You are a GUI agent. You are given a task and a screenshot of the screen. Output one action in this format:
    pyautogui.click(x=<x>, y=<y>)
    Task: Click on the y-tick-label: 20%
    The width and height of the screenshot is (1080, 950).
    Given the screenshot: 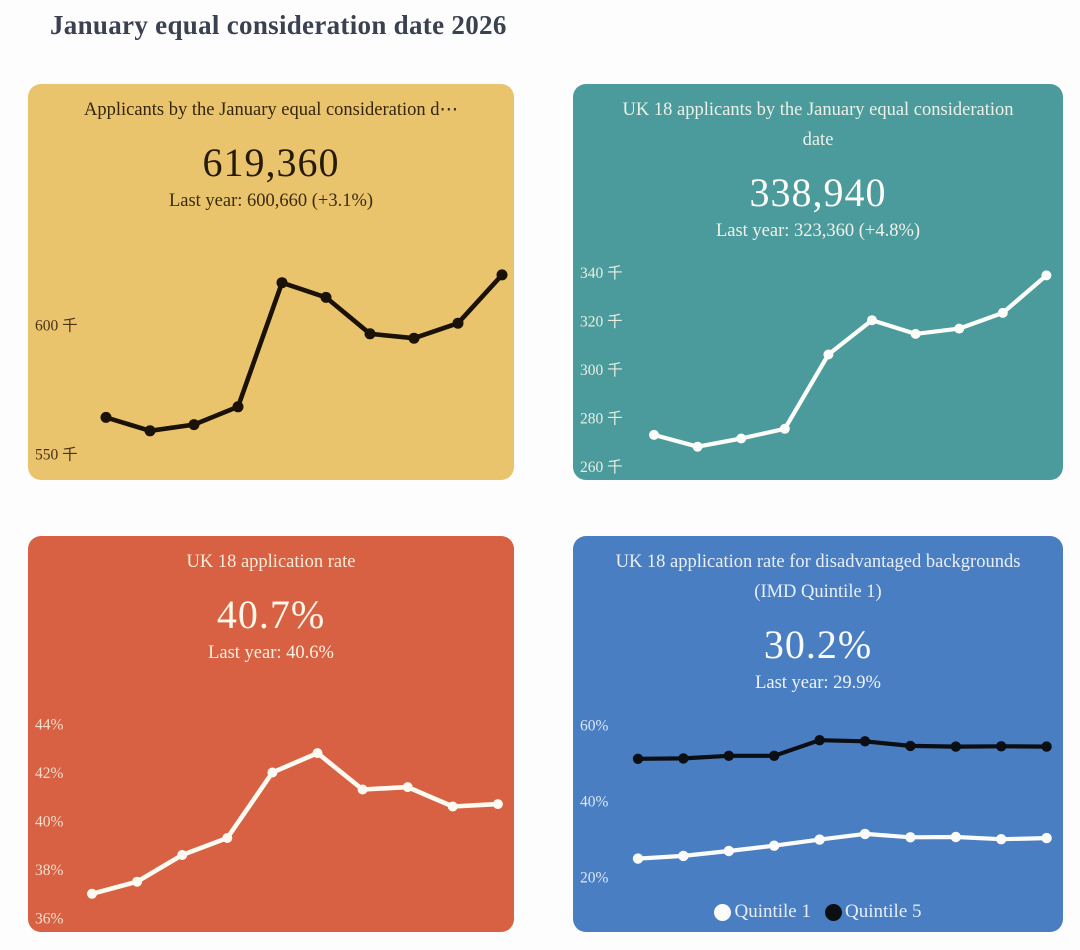 What is the action you would take?
    pyautogui.click(x=594, y=877)
    